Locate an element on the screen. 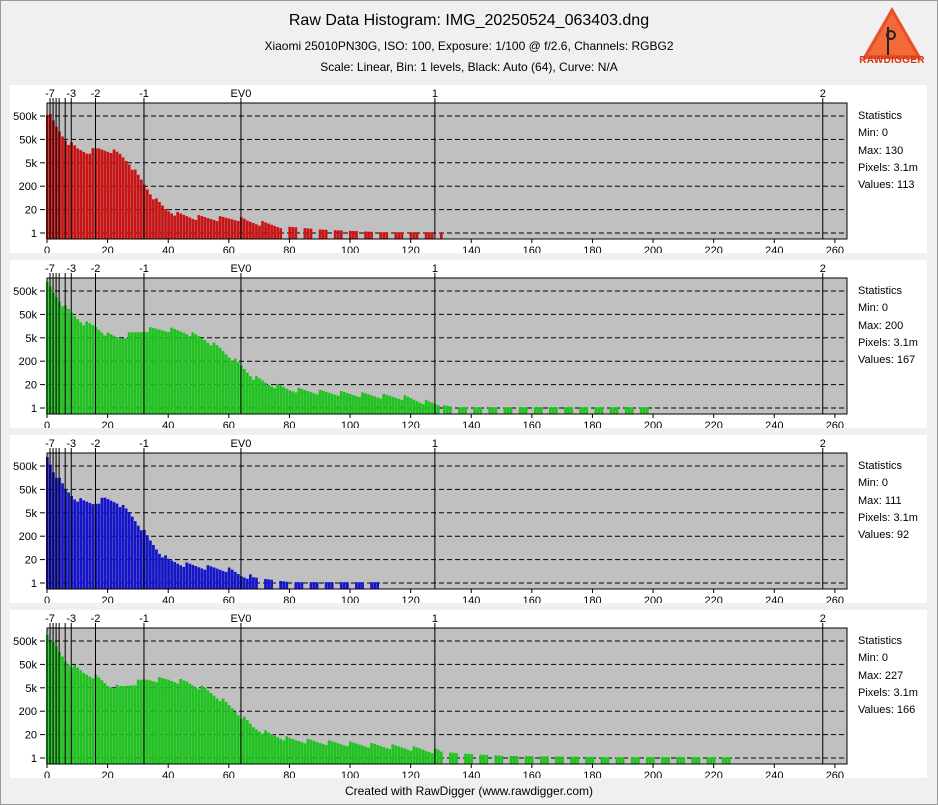  ev-label: 1 is located at coordinates (435, 444).